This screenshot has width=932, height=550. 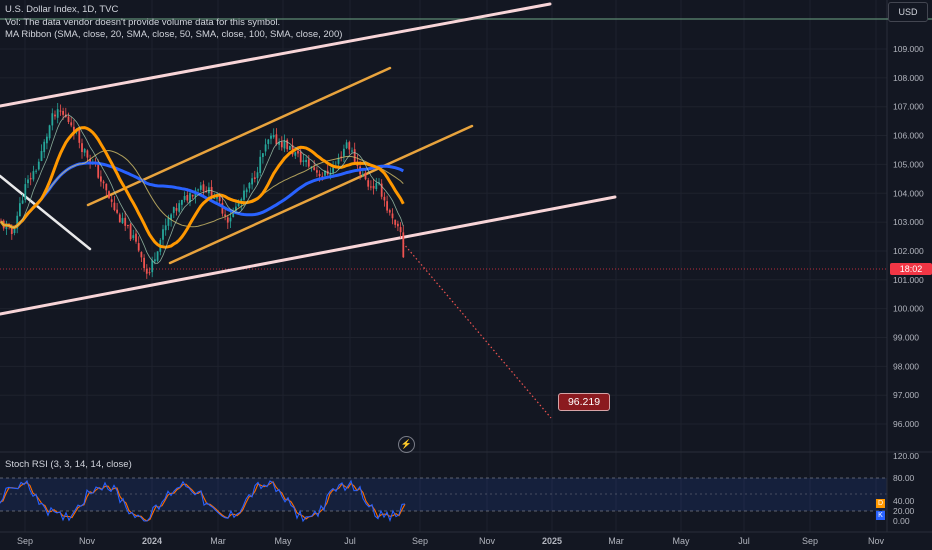 What do you see at coordinates (584, 402) in the screenshot?
I see `target-price-label: 96.219` at bounding box center [584, 402].